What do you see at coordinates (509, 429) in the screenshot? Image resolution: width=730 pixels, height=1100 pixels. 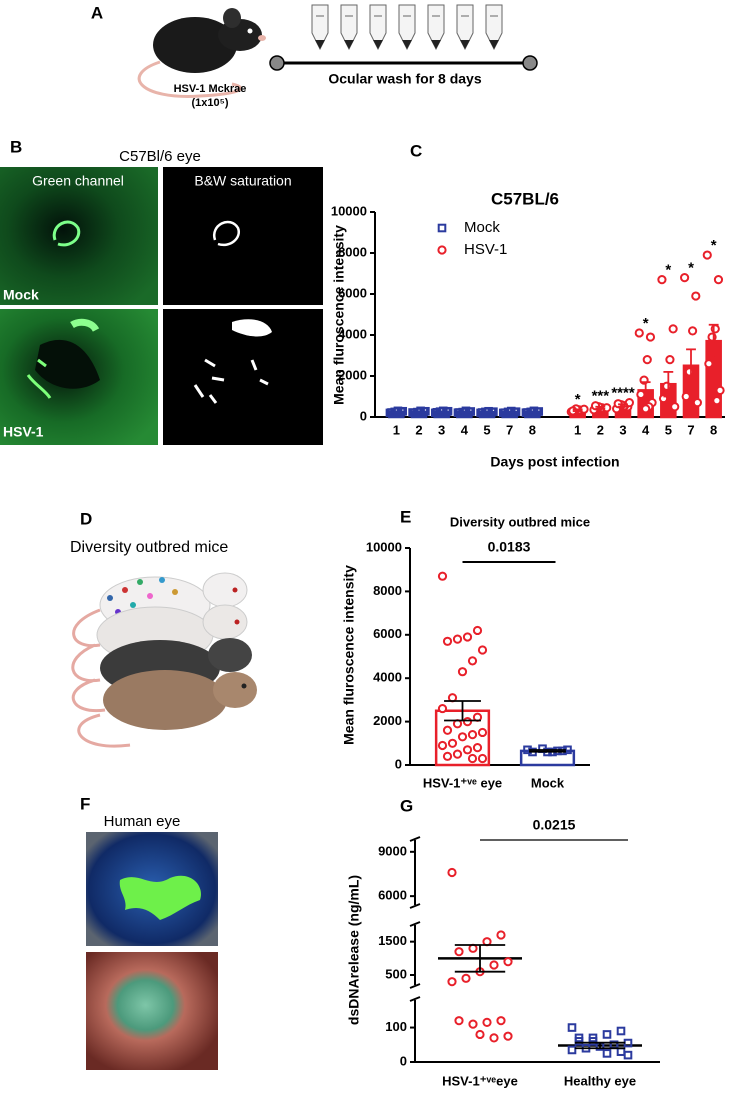 I see `x-tick-label: 7` at bounding box center [509, 429].